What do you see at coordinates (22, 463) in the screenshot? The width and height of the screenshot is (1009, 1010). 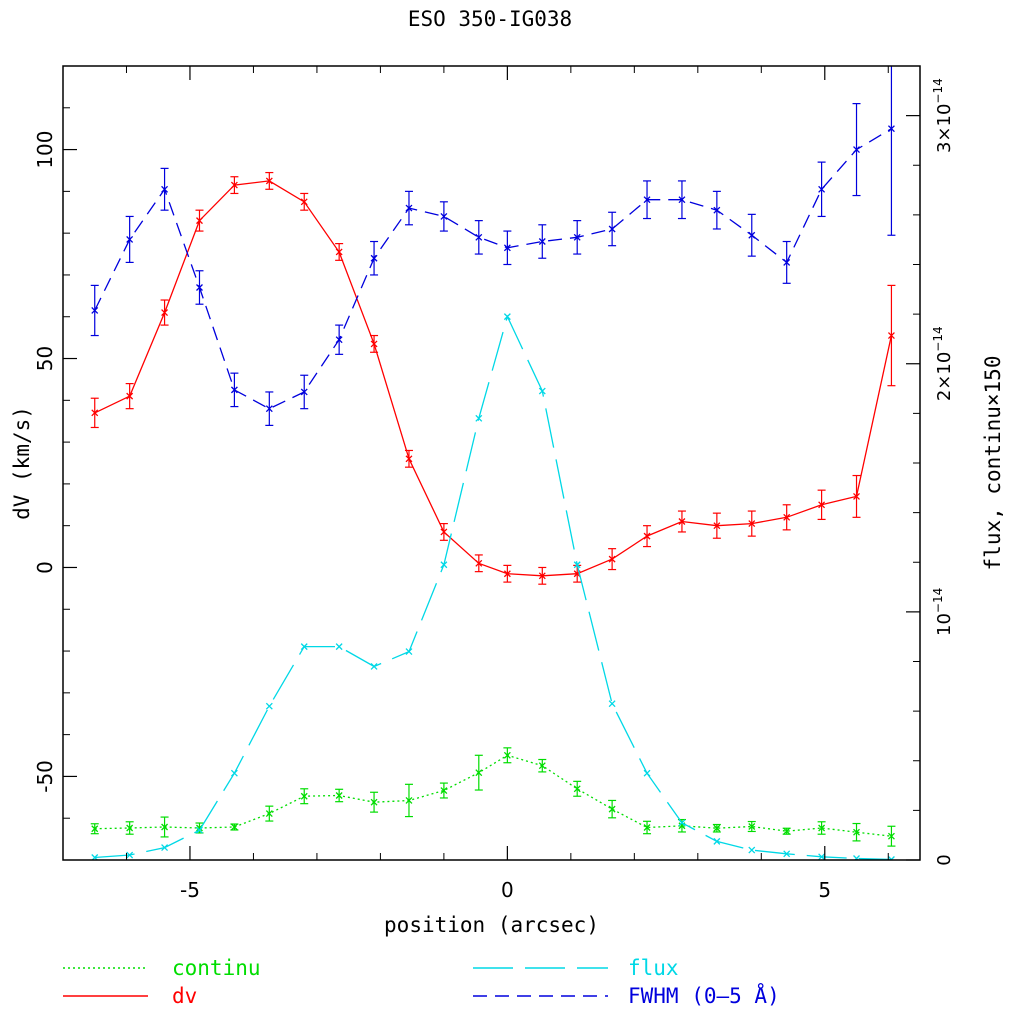 I see `y-axis-label: dV (km/s)` at bounding box center [22, 463].